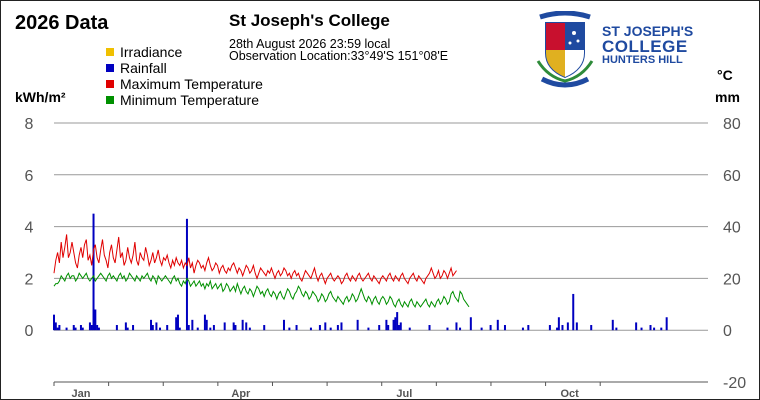 The image size is (760, 400). Describe the element at coordinates (574, 63) in the screenshot. I see `crest-quarter-white` at that location.